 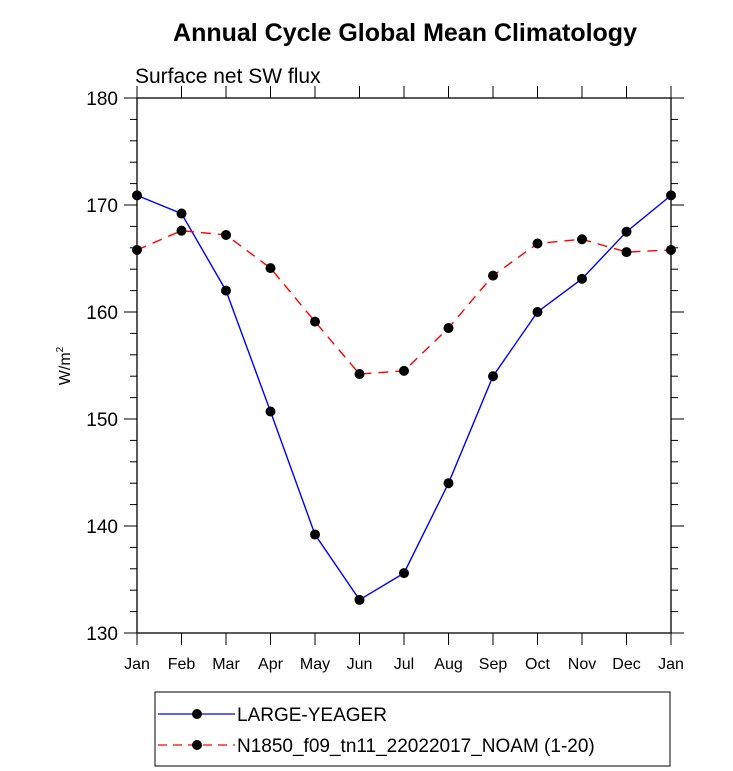 What do you see at coordinates (182, 664) in the screenshot?
I see `x-tick-label: Feb` at bounding box center [182, 664].